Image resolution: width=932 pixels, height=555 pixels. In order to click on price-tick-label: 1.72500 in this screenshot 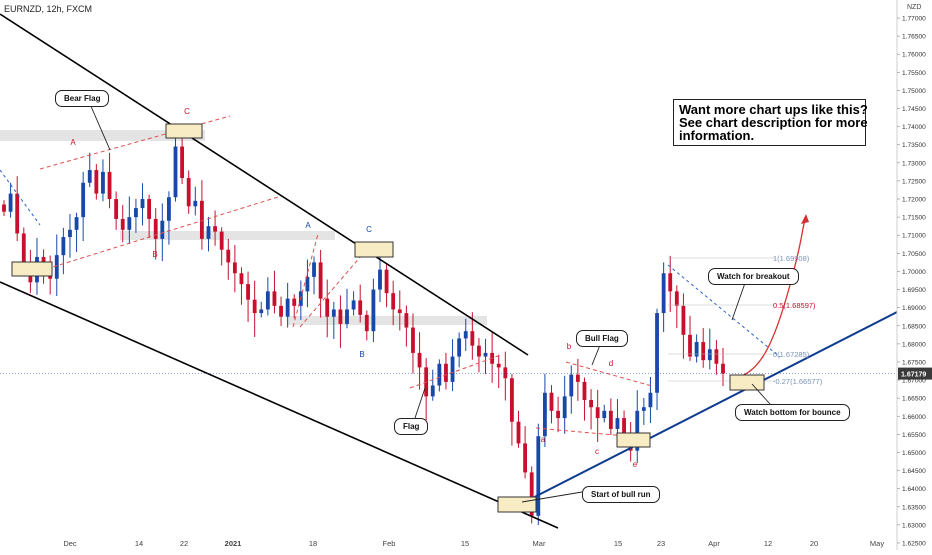, I will do `click(914, 181)`.